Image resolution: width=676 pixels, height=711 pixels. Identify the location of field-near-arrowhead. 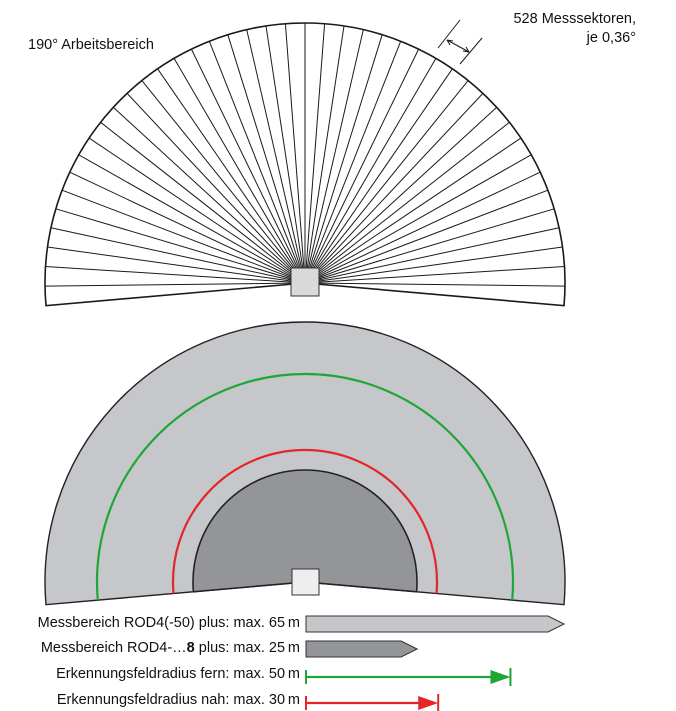
(428, 703).